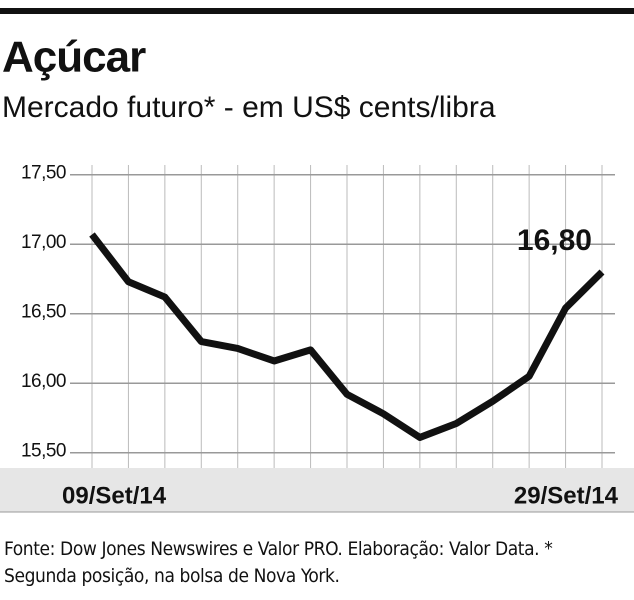  I want to click on x-axis-band, so click(317, 490).